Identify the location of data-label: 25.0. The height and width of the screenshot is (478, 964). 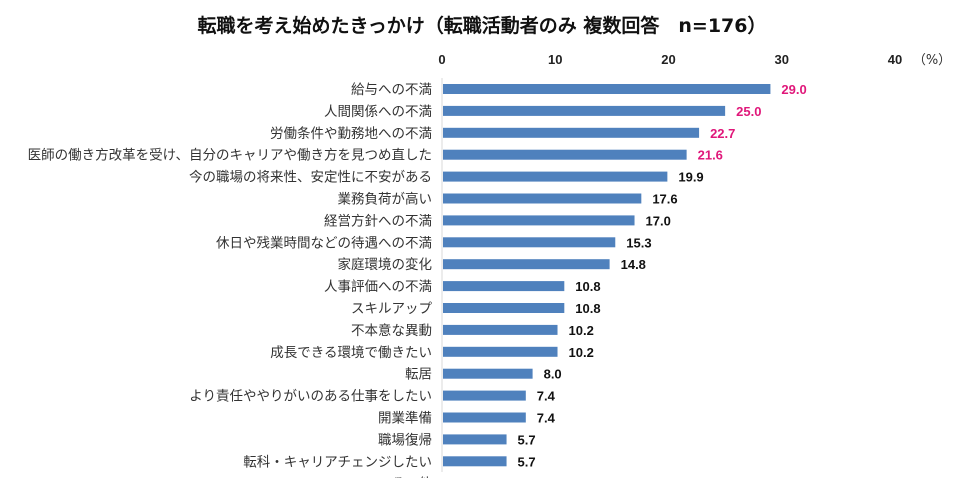
(748, 111).